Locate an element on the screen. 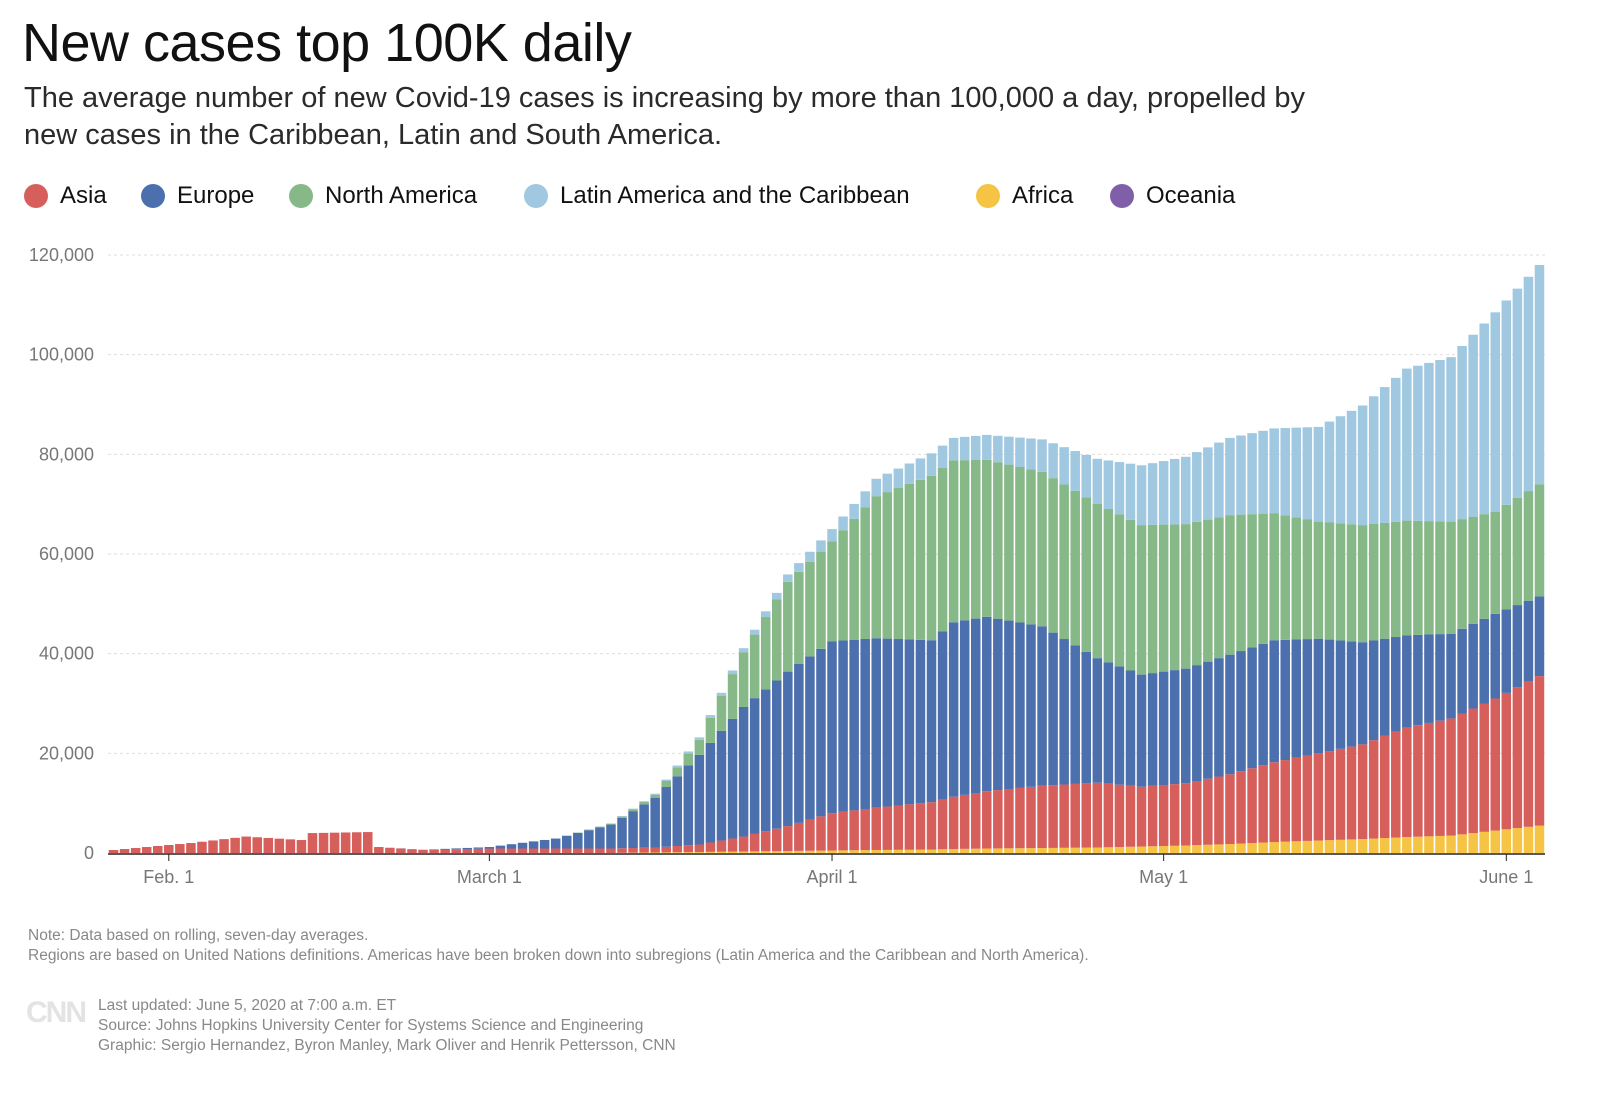 This screenshot has height=1094, width=1600. legend-item-latin-america: Latin America and the Caribbean is located at coordinates (717, 196).